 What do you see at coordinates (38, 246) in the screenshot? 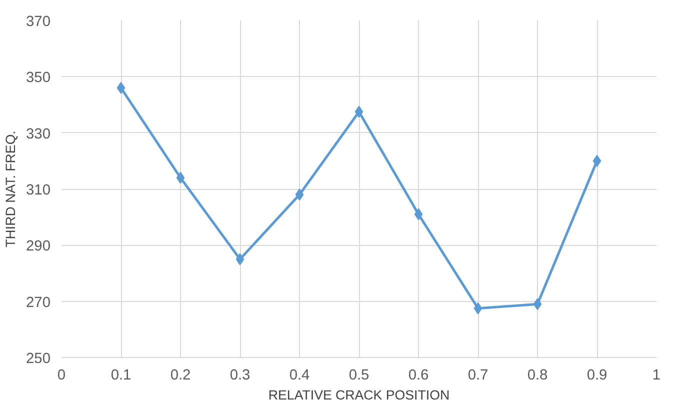
I see `y-tick-label: 290` at bounding box center [38, 246].